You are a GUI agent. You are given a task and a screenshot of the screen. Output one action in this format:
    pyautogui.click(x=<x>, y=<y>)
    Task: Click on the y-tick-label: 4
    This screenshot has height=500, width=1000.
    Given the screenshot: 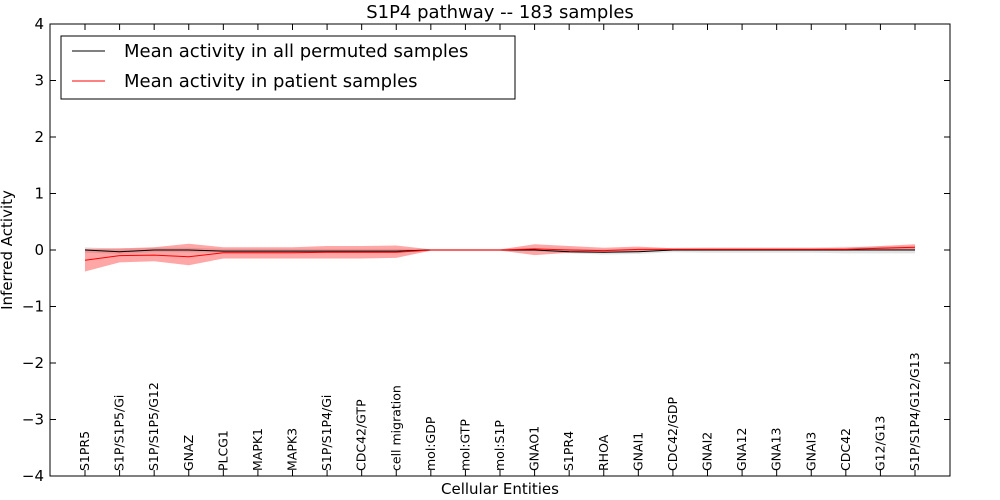 What is the action you would take?
    pyautogui.click(x=39, y=24)
    